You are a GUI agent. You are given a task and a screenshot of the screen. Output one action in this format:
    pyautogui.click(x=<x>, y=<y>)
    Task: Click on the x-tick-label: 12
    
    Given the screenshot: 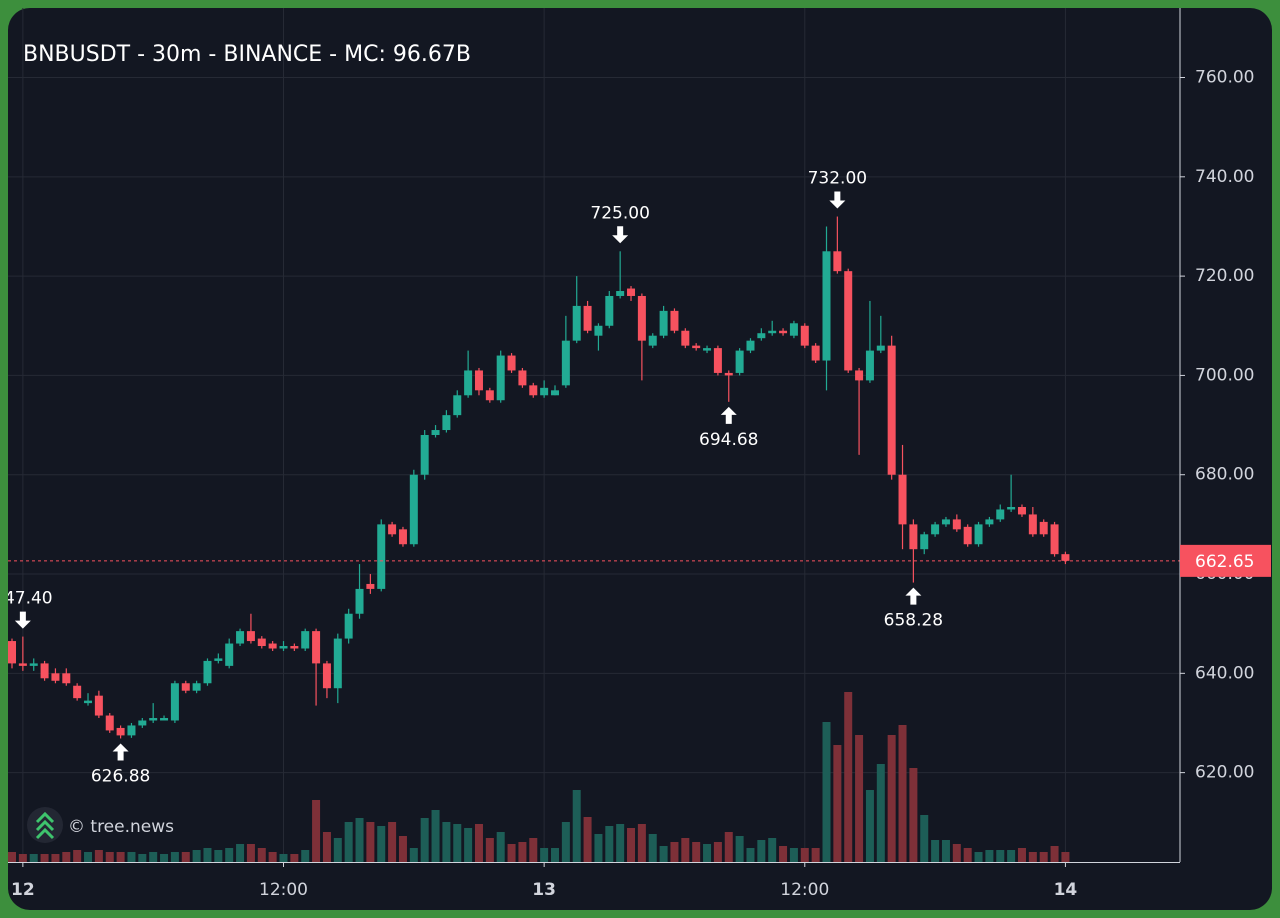 What is the action you would take?
    pyautogui.click(x=23, y=890)
    